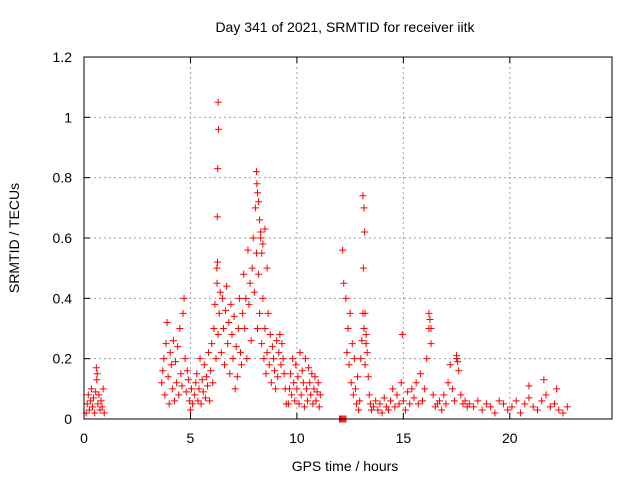 The height and width of the screenshot is (480, 640). I want to click on x-tick-label: 5, so click(191, 438).